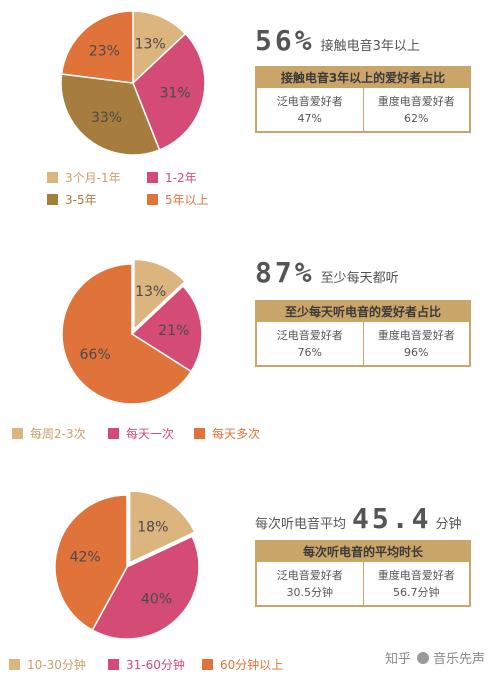 The width and height of the screenshot is (499, 679). I want to click on pie-chart-years: 13% 31% 33% 23%, so click(133, 83).